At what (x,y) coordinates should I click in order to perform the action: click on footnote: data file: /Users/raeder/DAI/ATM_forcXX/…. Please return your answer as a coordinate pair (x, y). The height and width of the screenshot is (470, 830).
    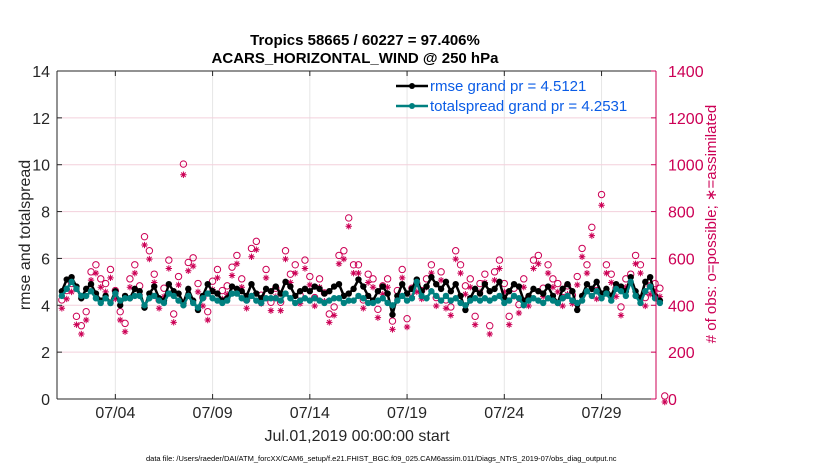
    Looking at the image, I should click on (381, 458).